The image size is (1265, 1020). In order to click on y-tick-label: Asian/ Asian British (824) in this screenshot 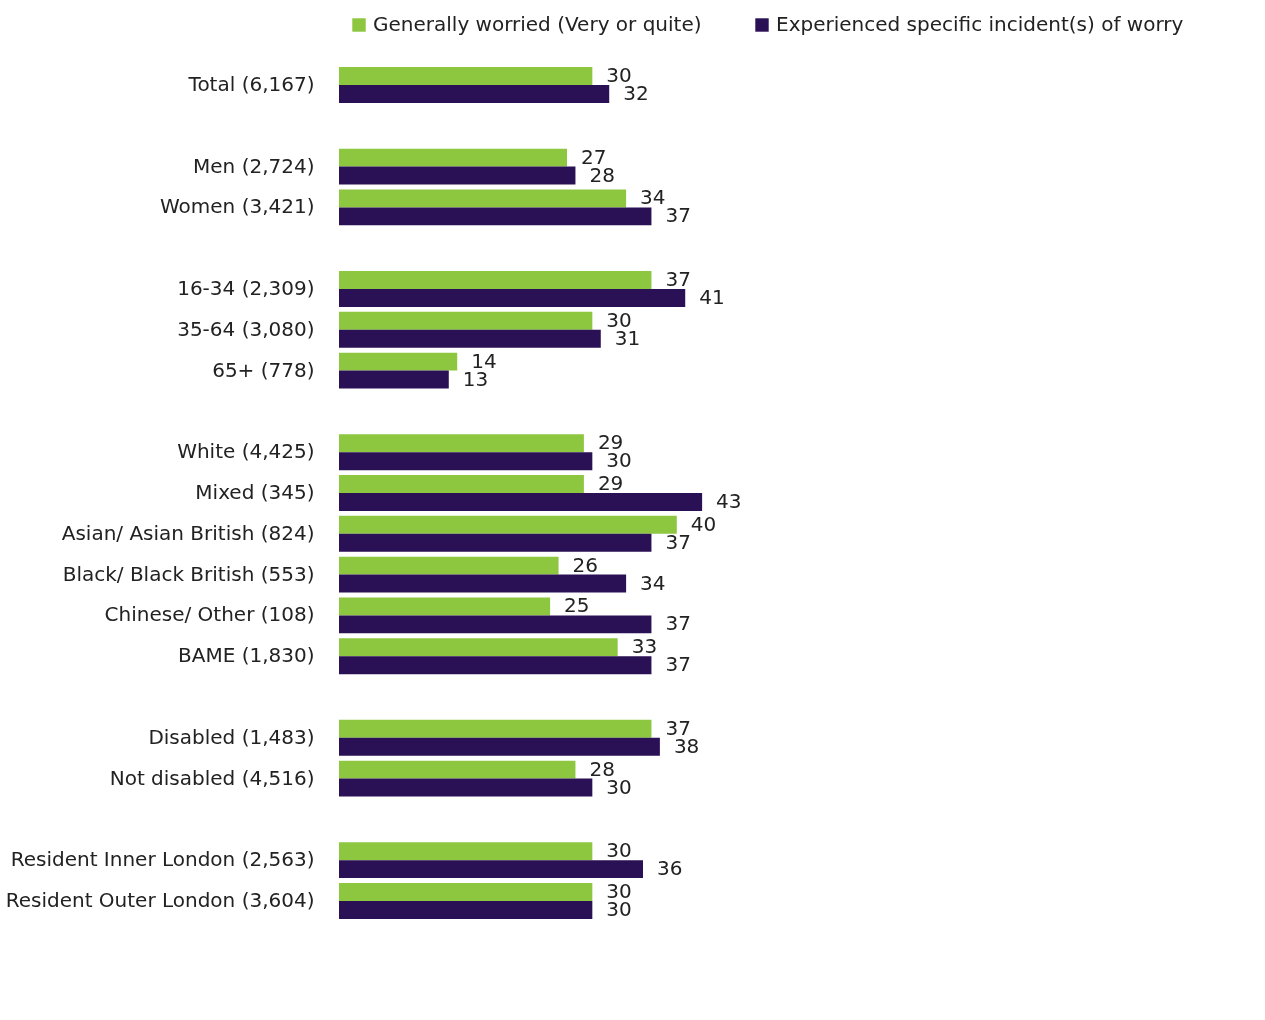, I will do `click(188, 532)`.